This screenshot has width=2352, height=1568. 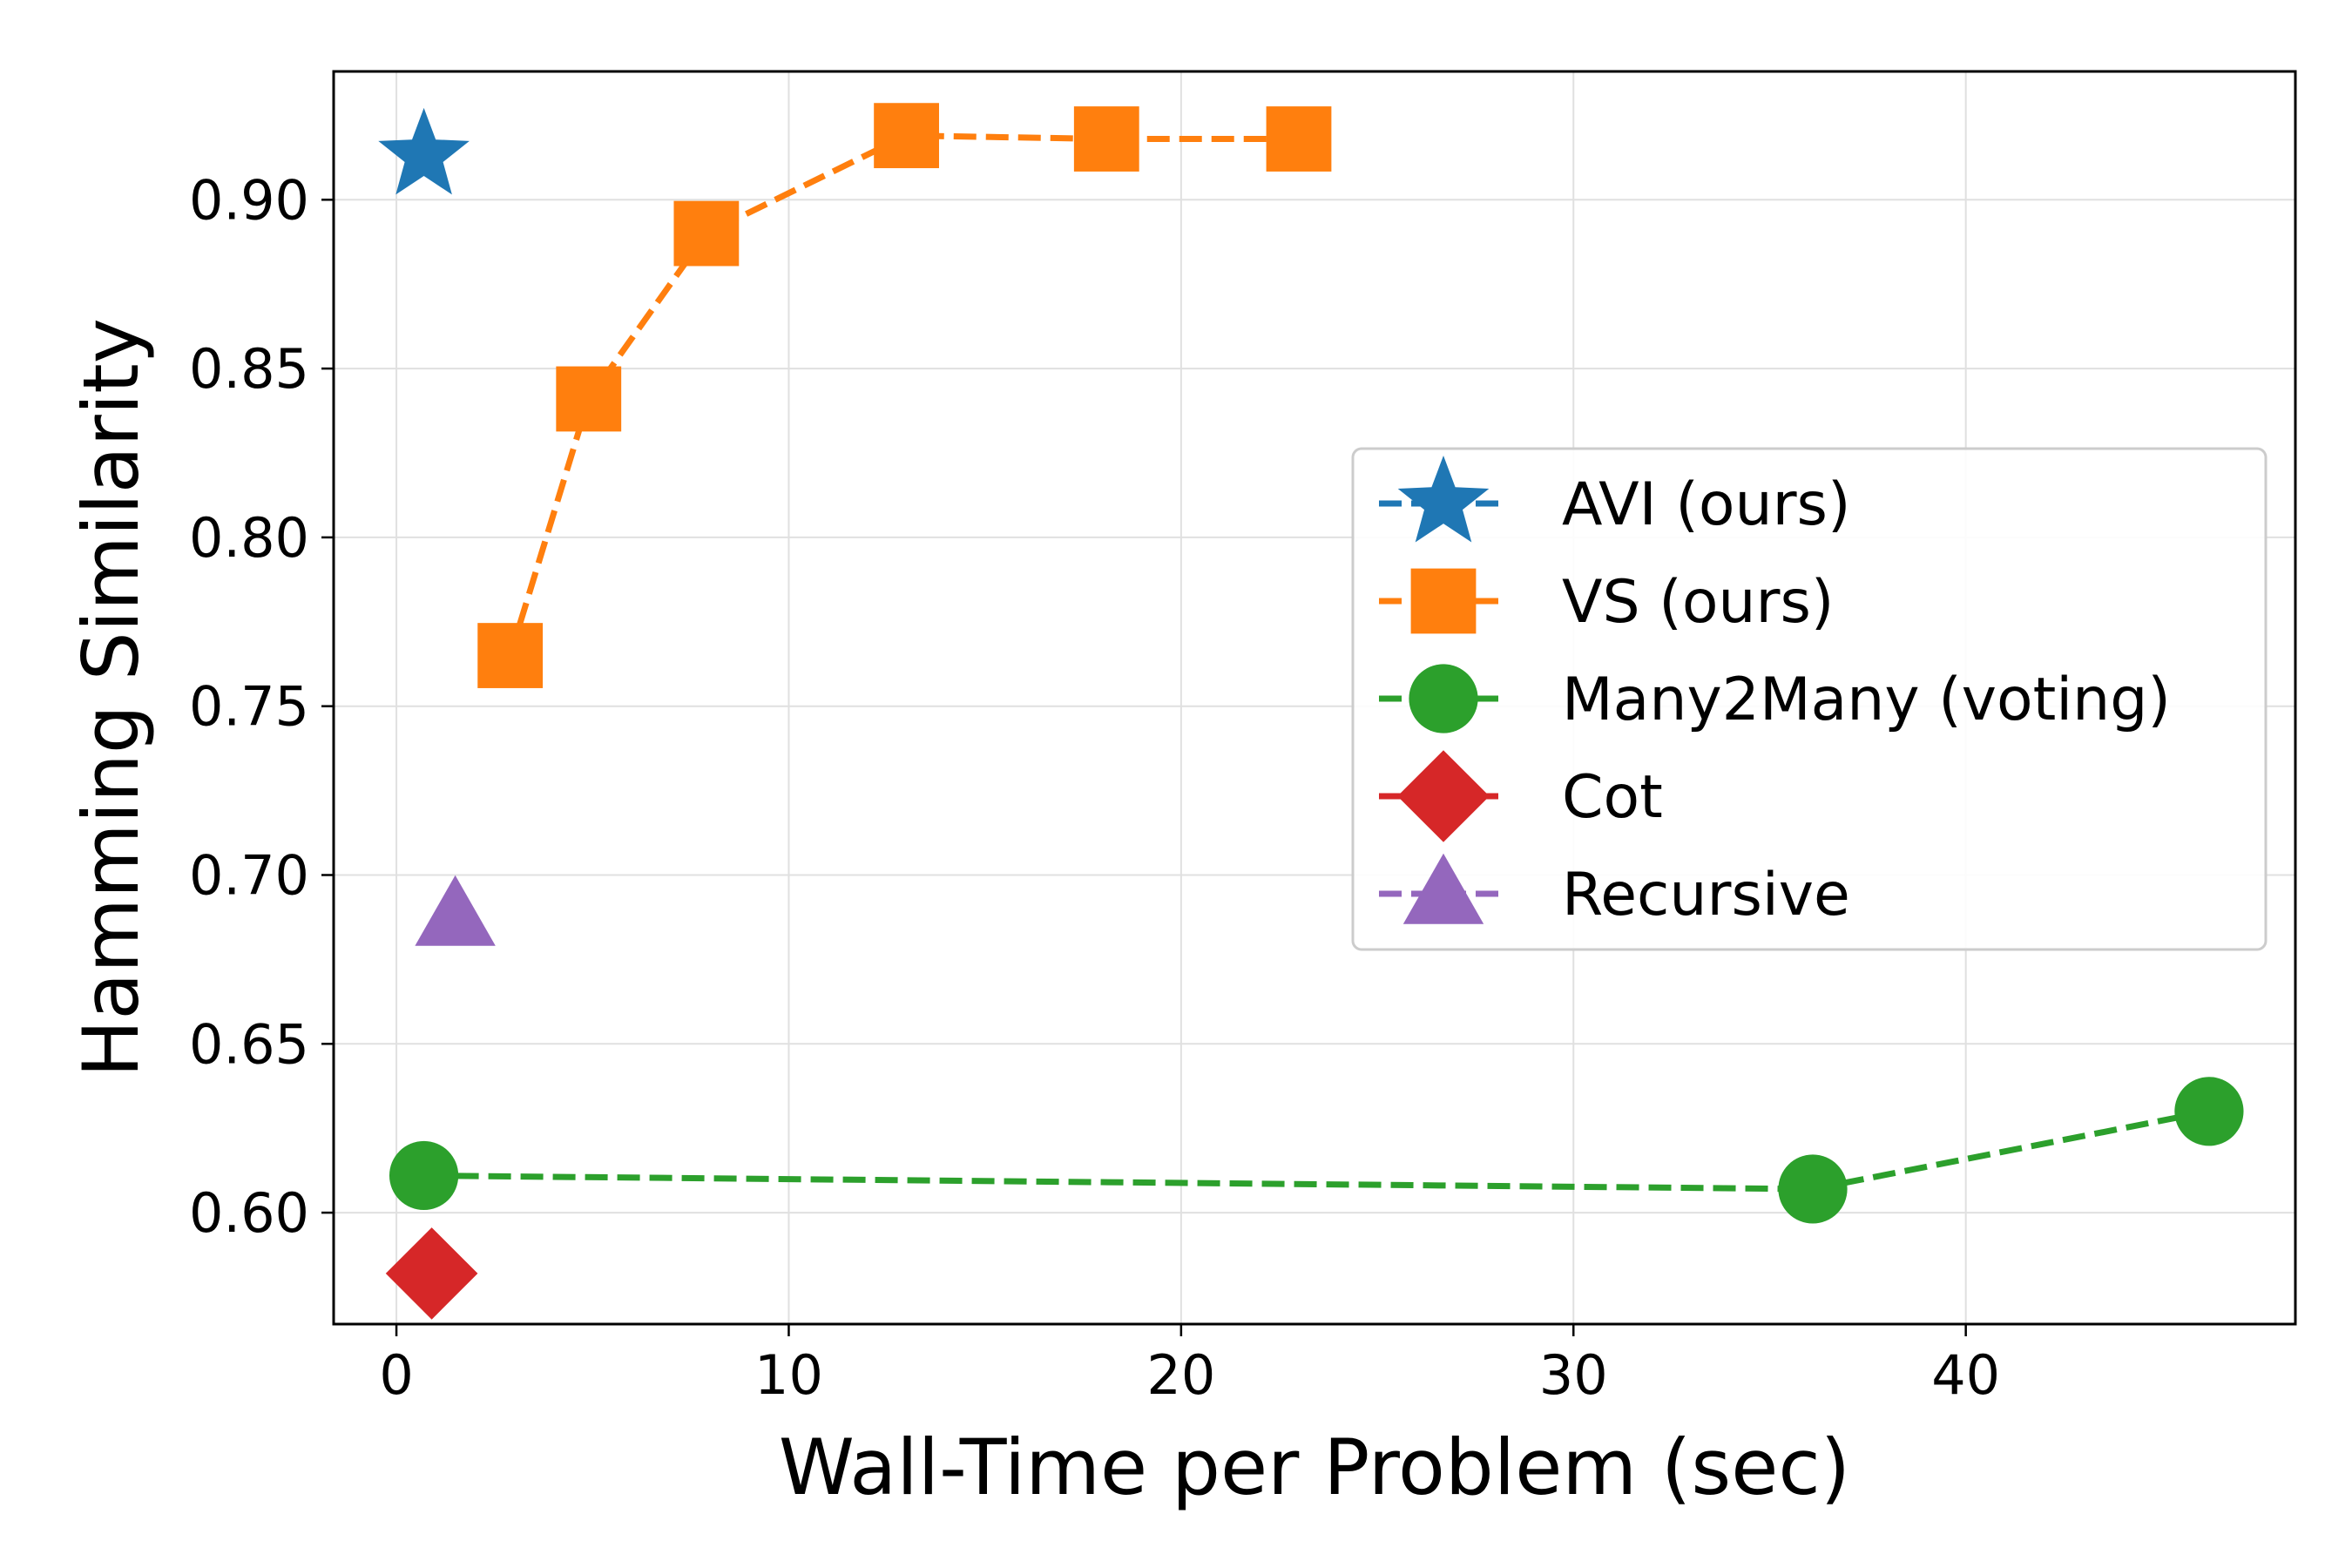 I want to click on y-tick-label: 0.90, so click(x=249, y=200).